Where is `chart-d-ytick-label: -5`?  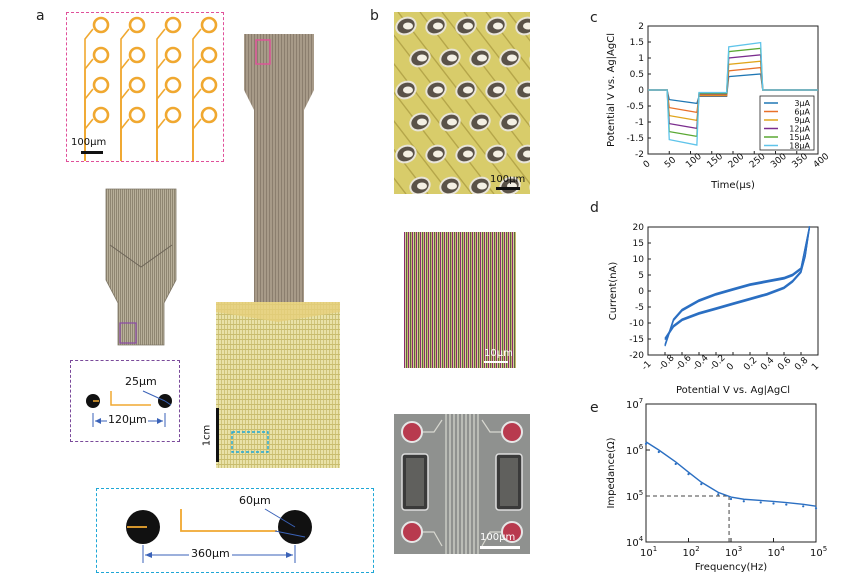 chart-d-ytick-label: -5 is located at coordinates (639, 308).